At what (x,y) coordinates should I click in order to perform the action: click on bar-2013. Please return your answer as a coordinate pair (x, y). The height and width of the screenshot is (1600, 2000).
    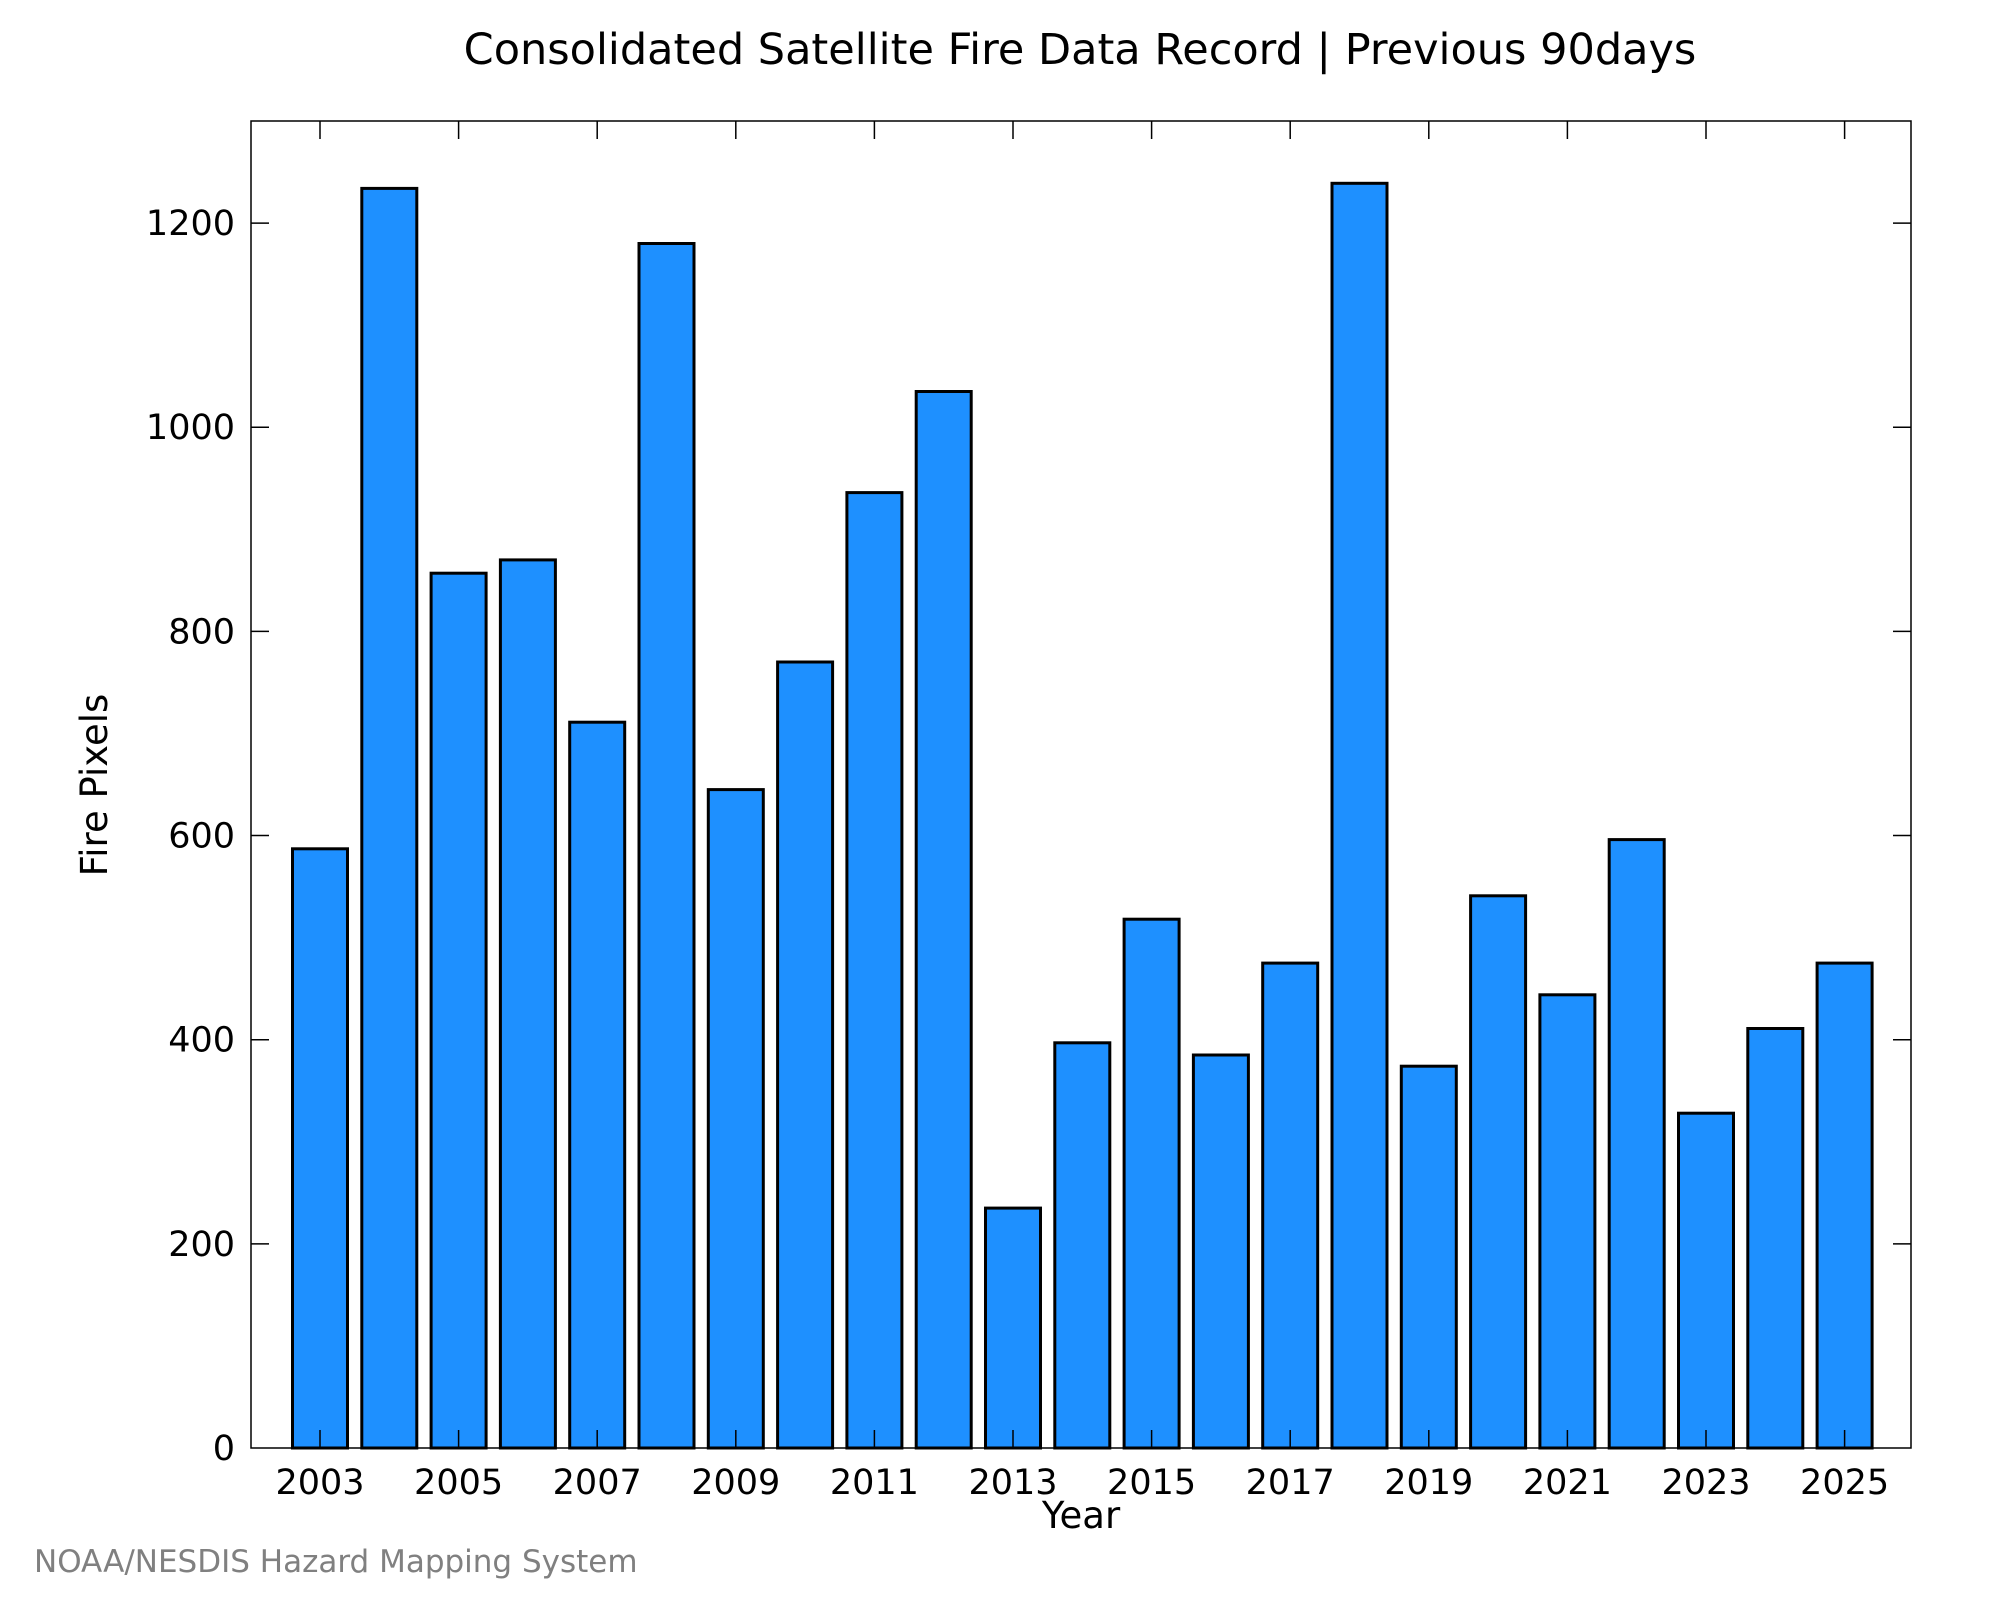
    Looking at the image, I should click on (1013, 1328).